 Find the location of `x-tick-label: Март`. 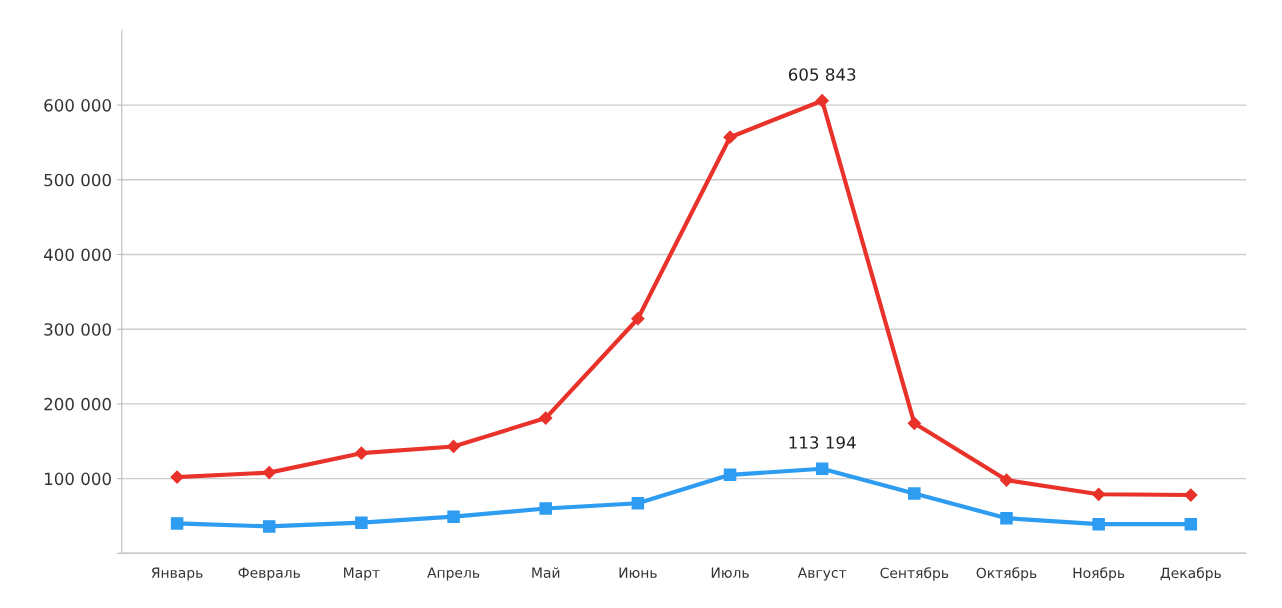

x-tick-label: Март is located at coordinates (362, 574).